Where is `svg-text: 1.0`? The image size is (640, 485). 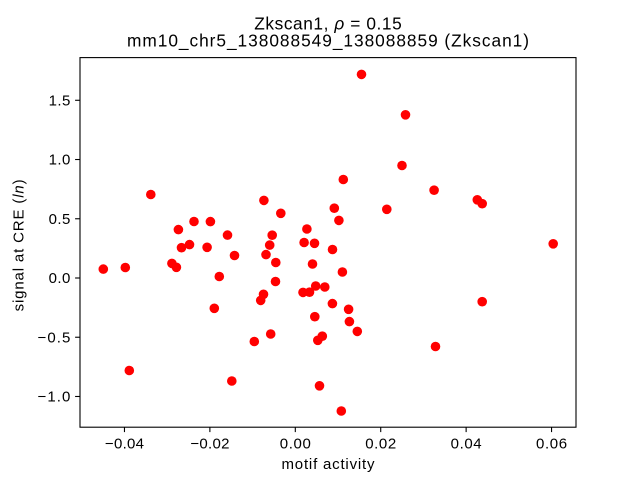 svg-text: 1.0 is located at coordinates (60, 160).